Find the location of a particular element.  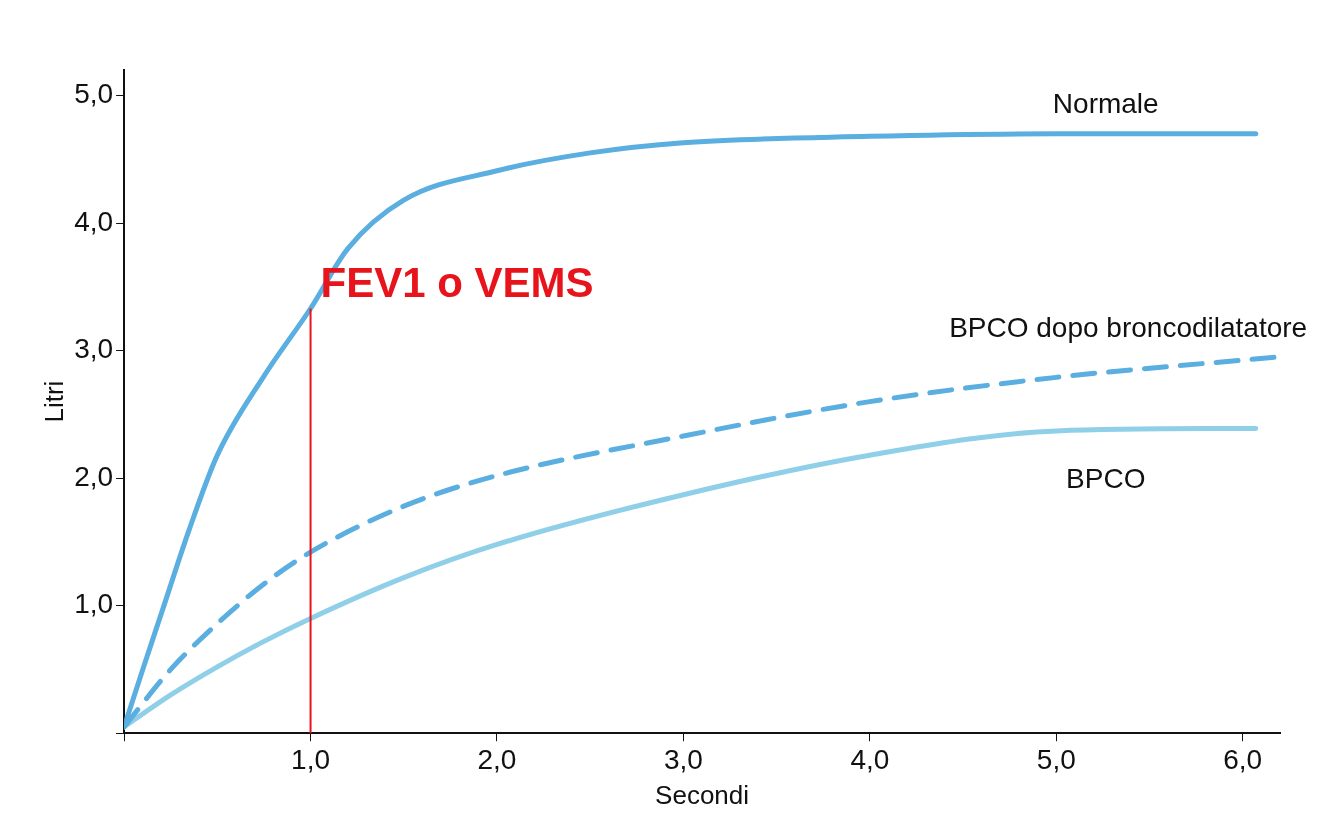

x-tick-label: 4,0 is located at coordinates (870, 759).